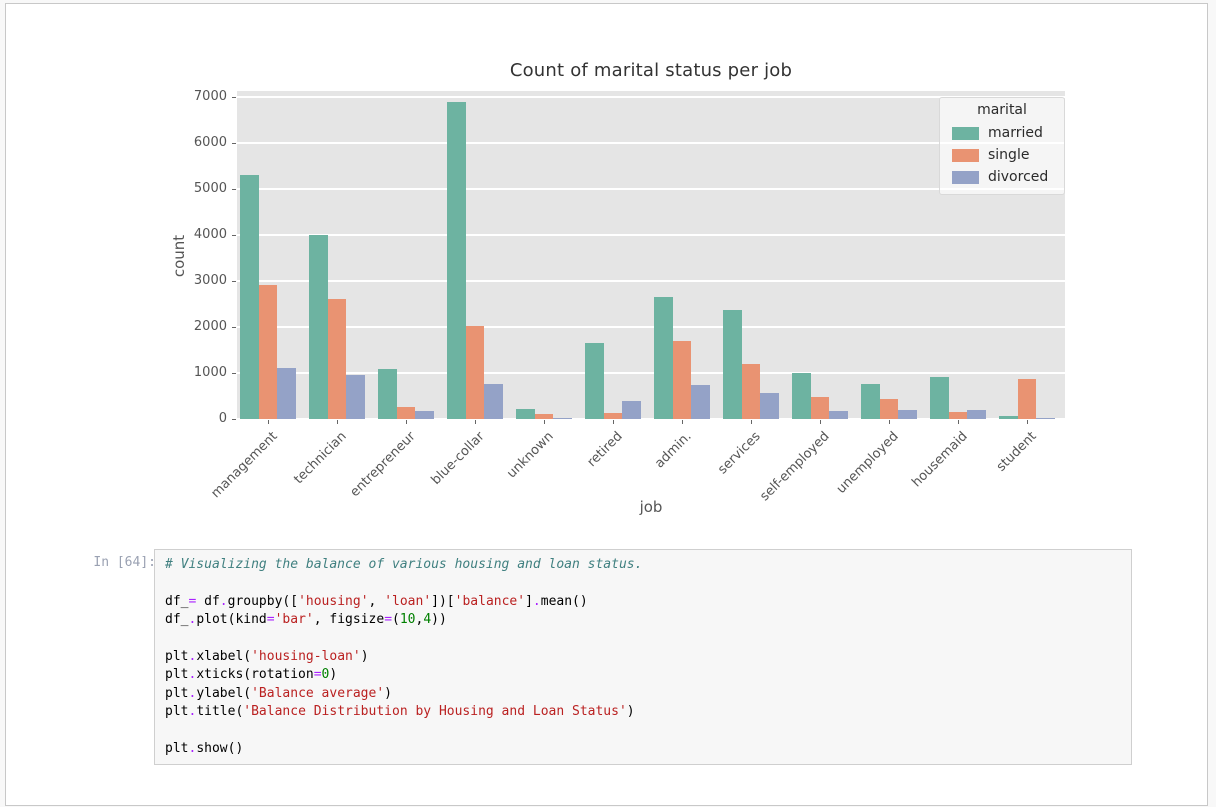  I want to click on bar-single-retired, so click(613, 416).